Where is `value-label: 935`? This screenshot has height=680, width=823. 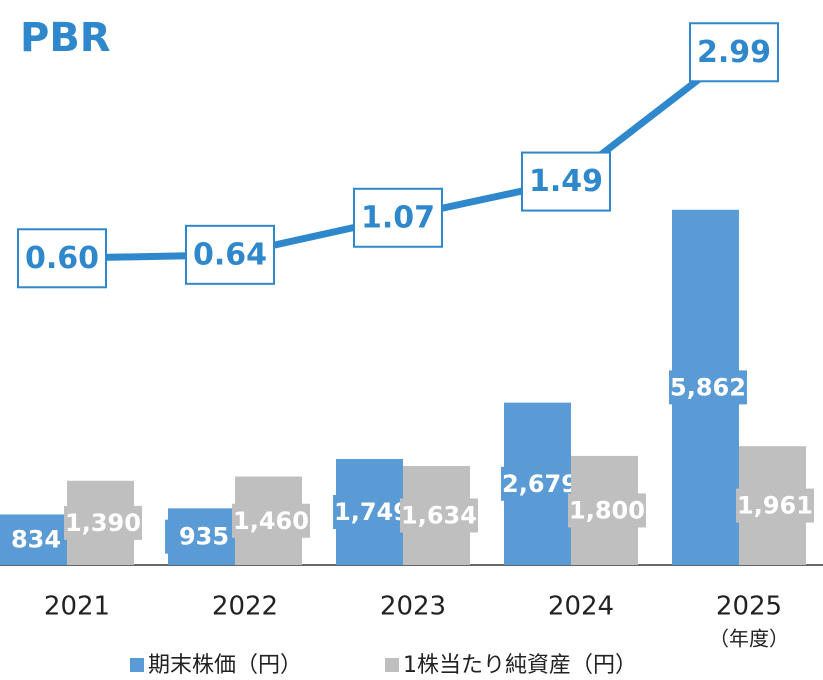
value-label: 935 is located at coordinates (204, 537).